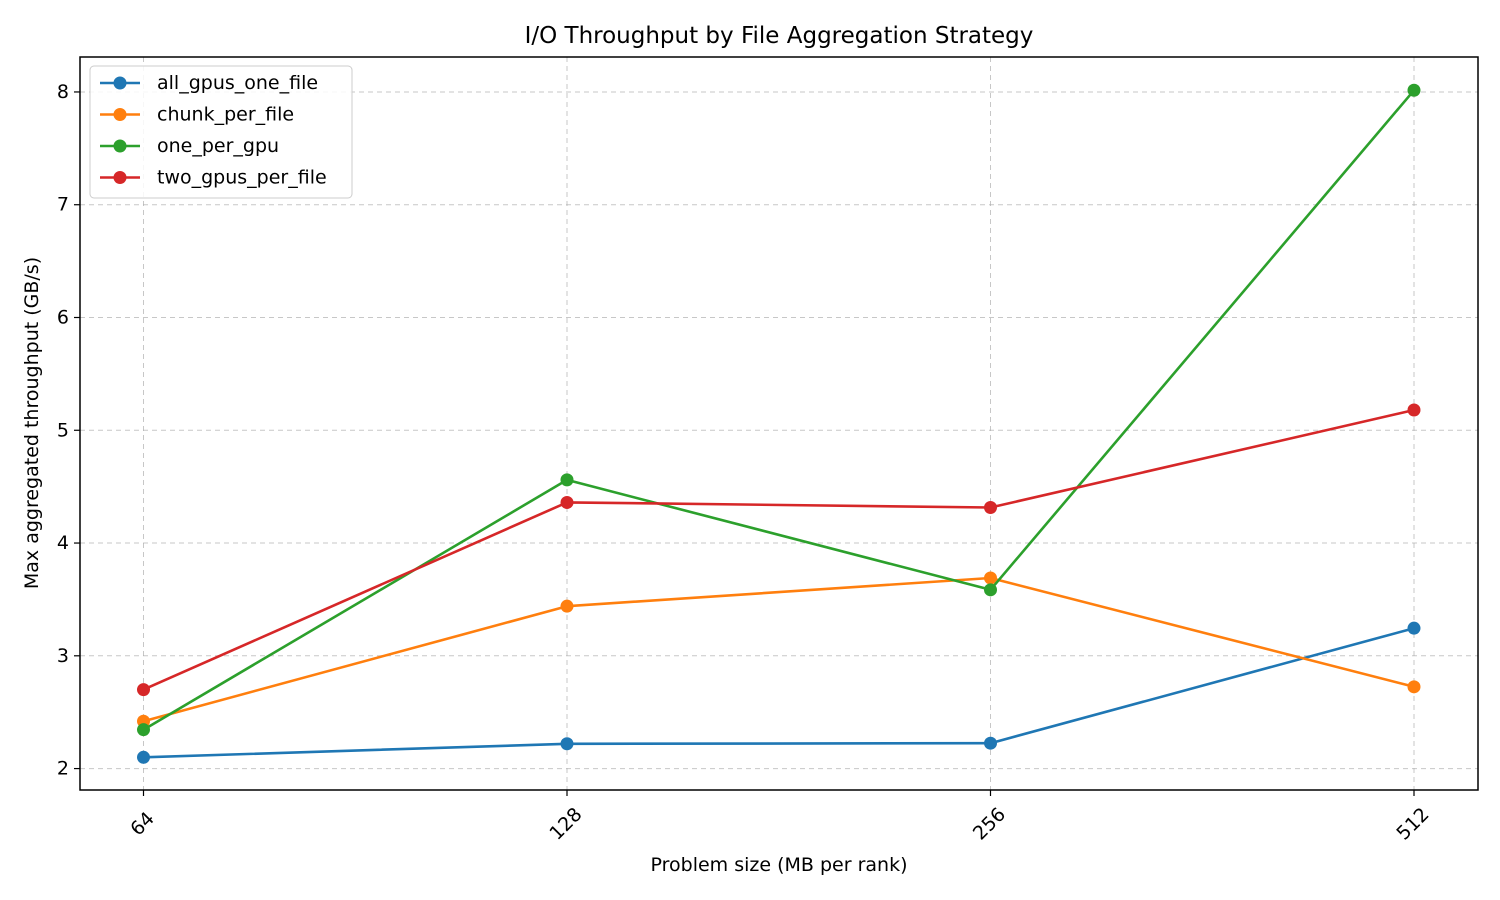 The image size is (1500, 900). What do you see at coordinates (779, 865) in the screenshot?
I see `x-axis-label: Problem size (MB per rank)` at bounding box center [779, 865].